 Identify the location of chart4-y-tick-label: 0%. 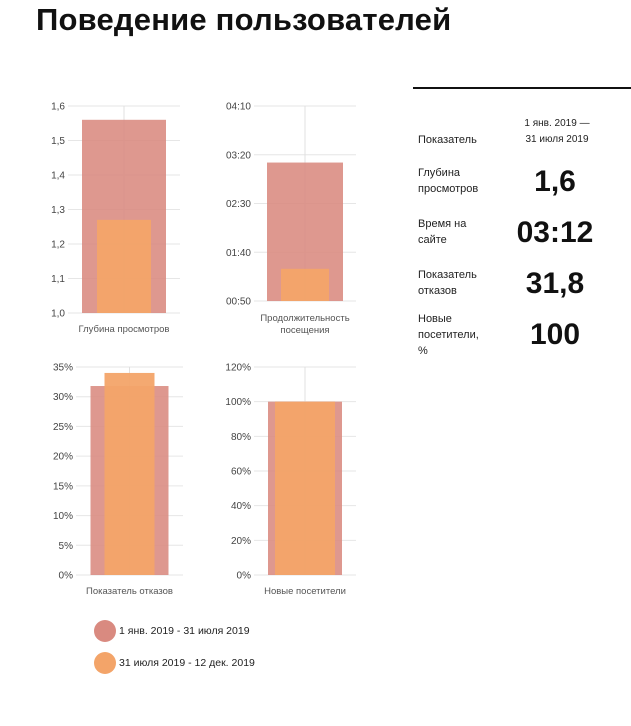
(244, 576).